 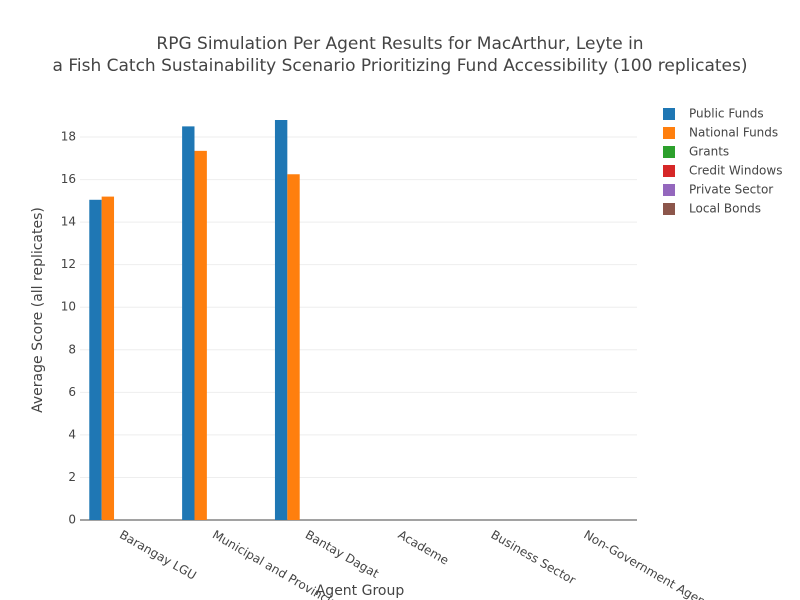 I want to click on x-tick-label: Academe, so click(x=424, y=548).